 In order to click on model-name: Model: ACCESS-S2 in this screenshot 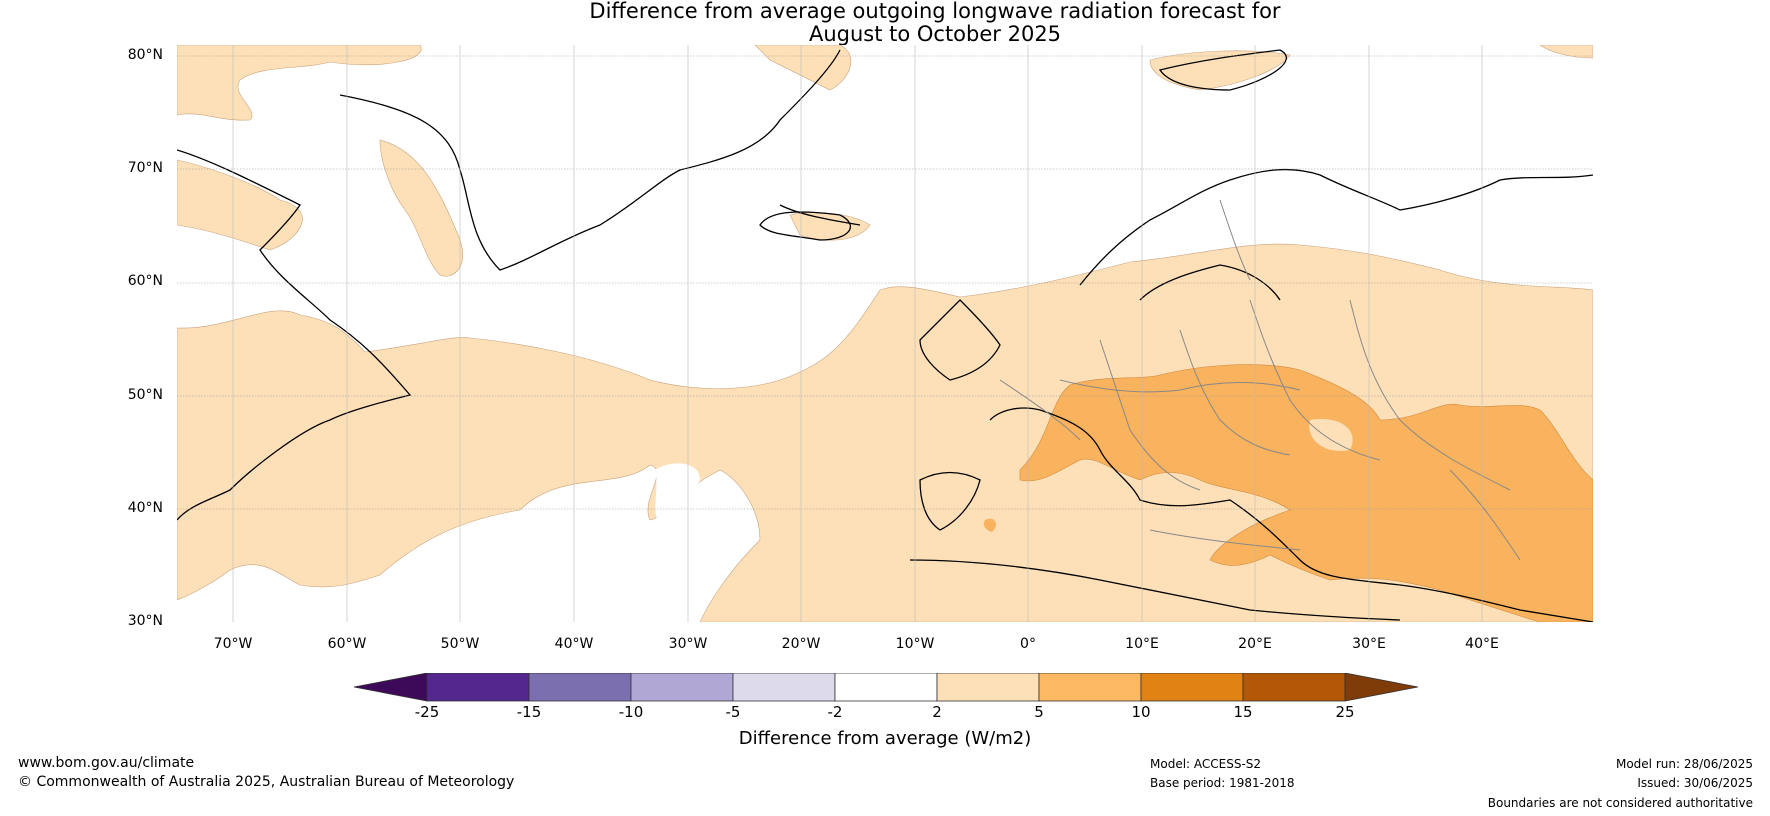, I will do `click(1206, 764)`.